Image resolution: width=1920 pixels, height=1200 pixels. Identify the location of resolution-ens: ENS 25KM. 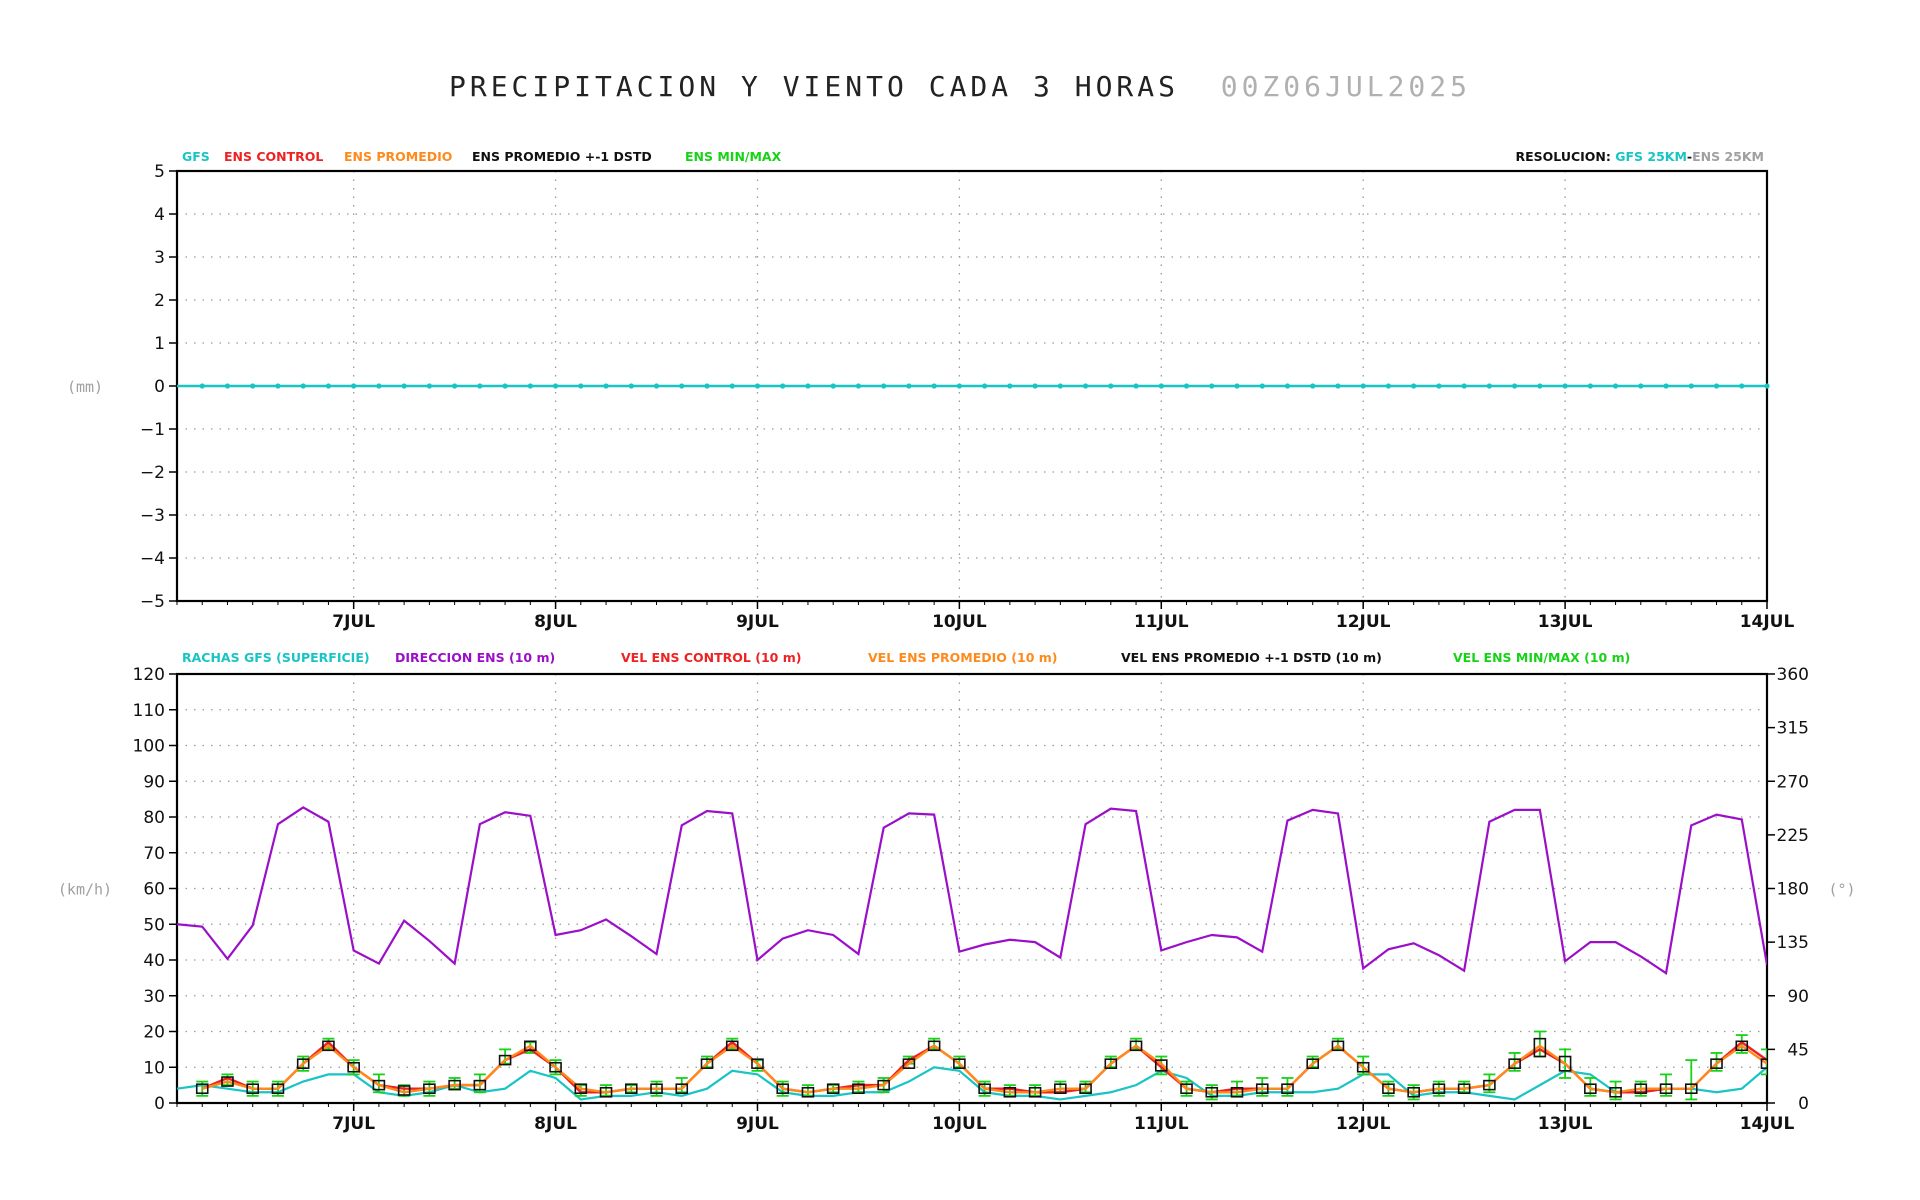
(1728, 156).